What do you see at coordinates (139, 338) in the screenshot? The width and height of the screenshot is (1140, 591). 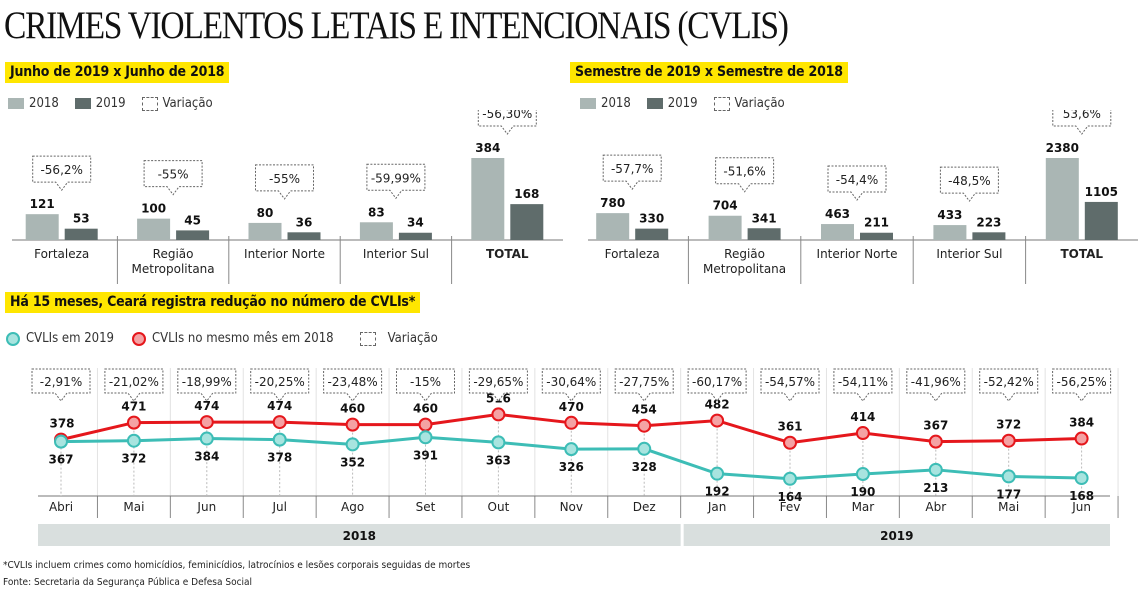 I see `legend-marker-2018` at bounding box center [139, 338].